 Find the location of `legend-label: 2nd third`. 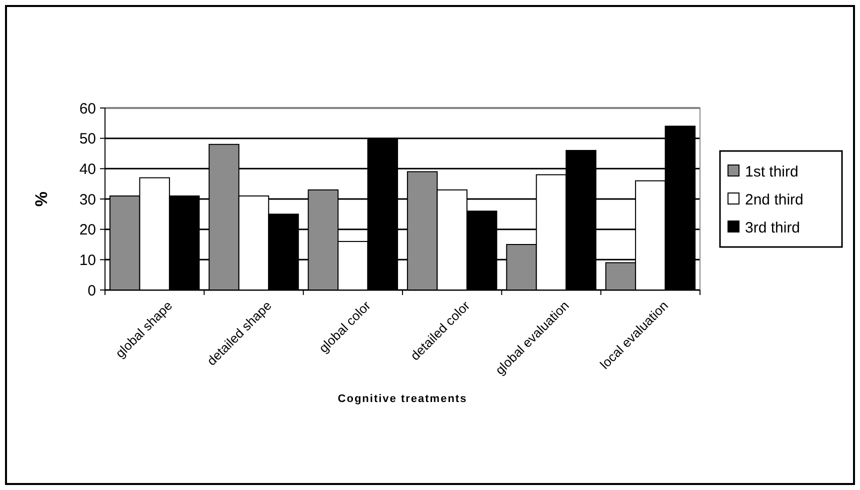

legend-label: 2nd third is located at coordinates (774, 199).